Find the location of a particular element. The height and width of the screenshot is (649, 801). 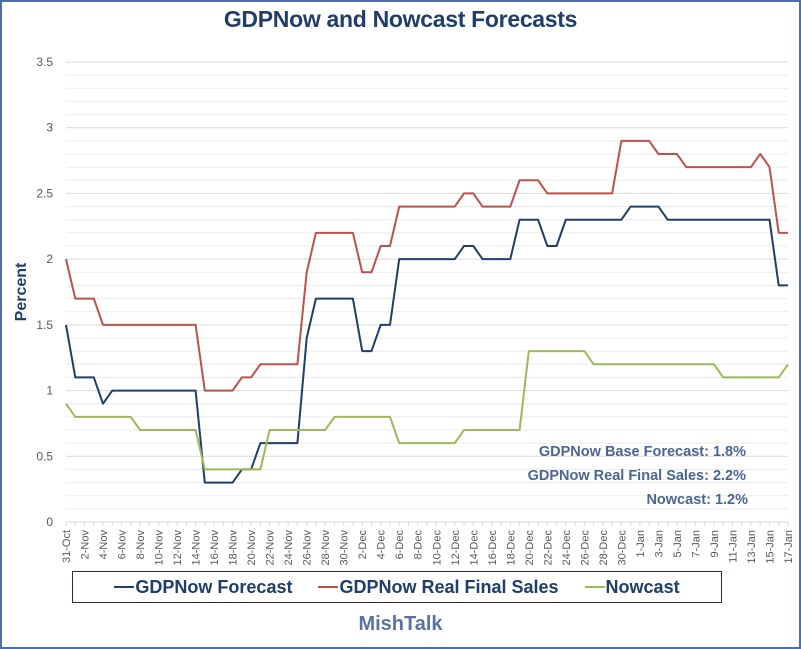

legend-item-nowcast: Nowcast is located at coordinates (632, 587).